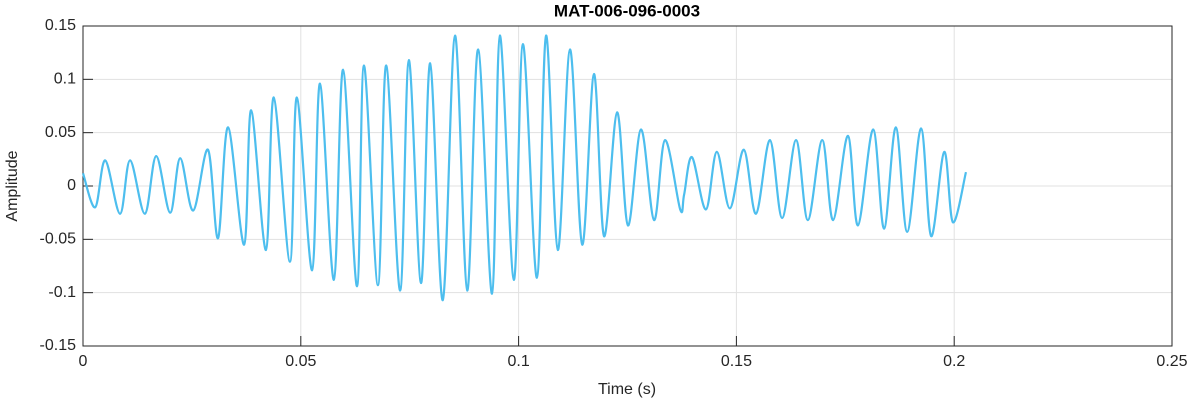 The width and height of the screenshot is (1193, 404). I want to click on y-tick-label: 0.05, so click(60, 132).